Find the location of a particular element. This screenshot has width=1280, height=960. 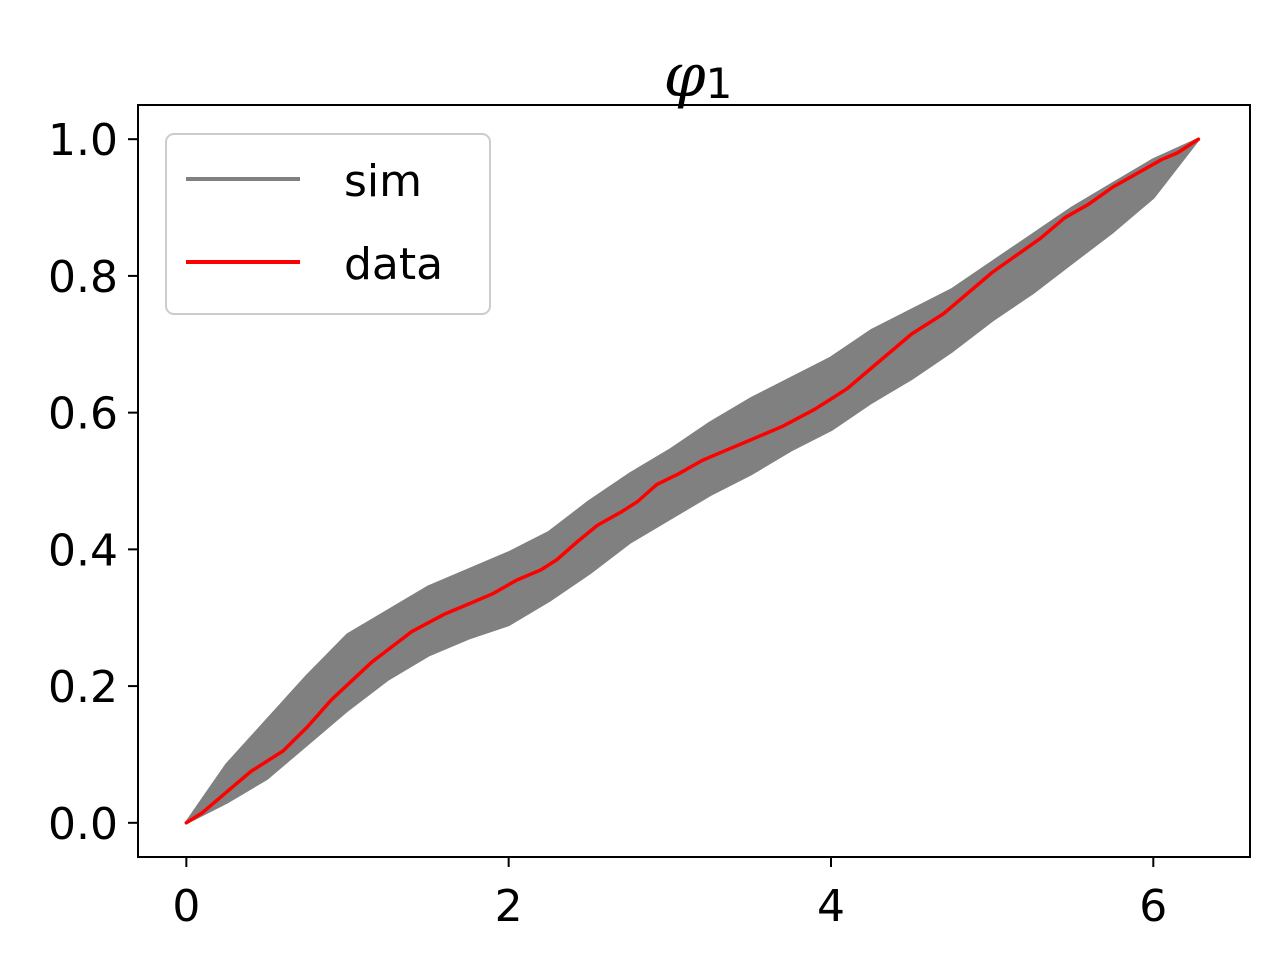

y-tick-label: 1.0 is located at coordinates (83, 140).